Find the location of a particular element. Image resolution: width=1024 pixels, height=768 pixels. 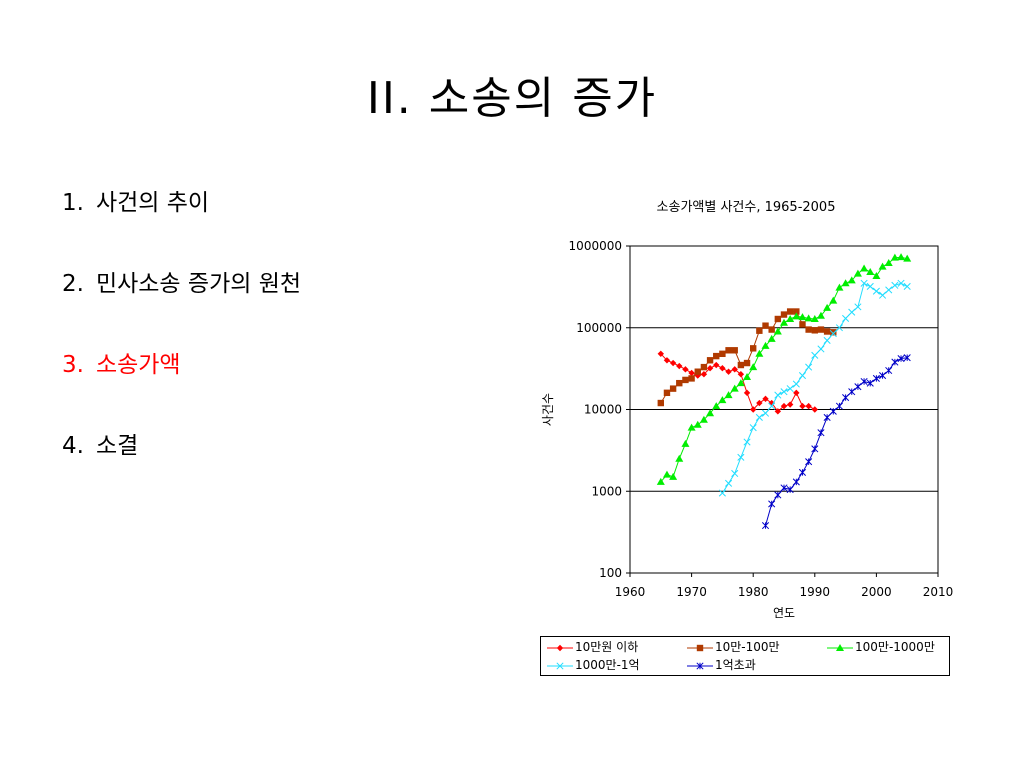

legend-label: 1000만-1억 is located at coordinates (607, 665).